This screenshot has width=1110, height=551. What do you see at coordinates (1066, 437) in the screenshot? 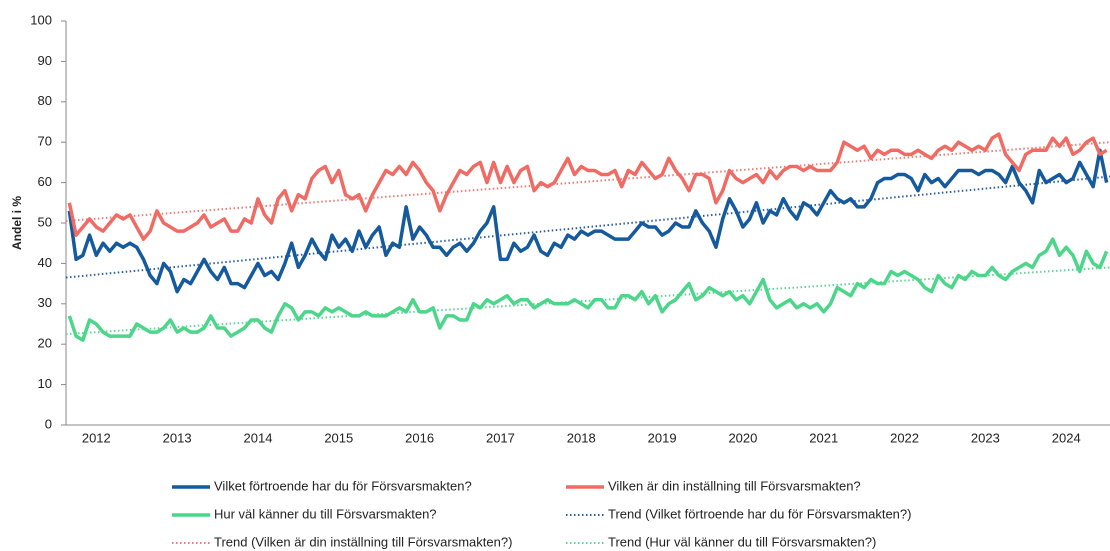
I see `x-tick-label: 2024` at bounding box center [1066, 437].